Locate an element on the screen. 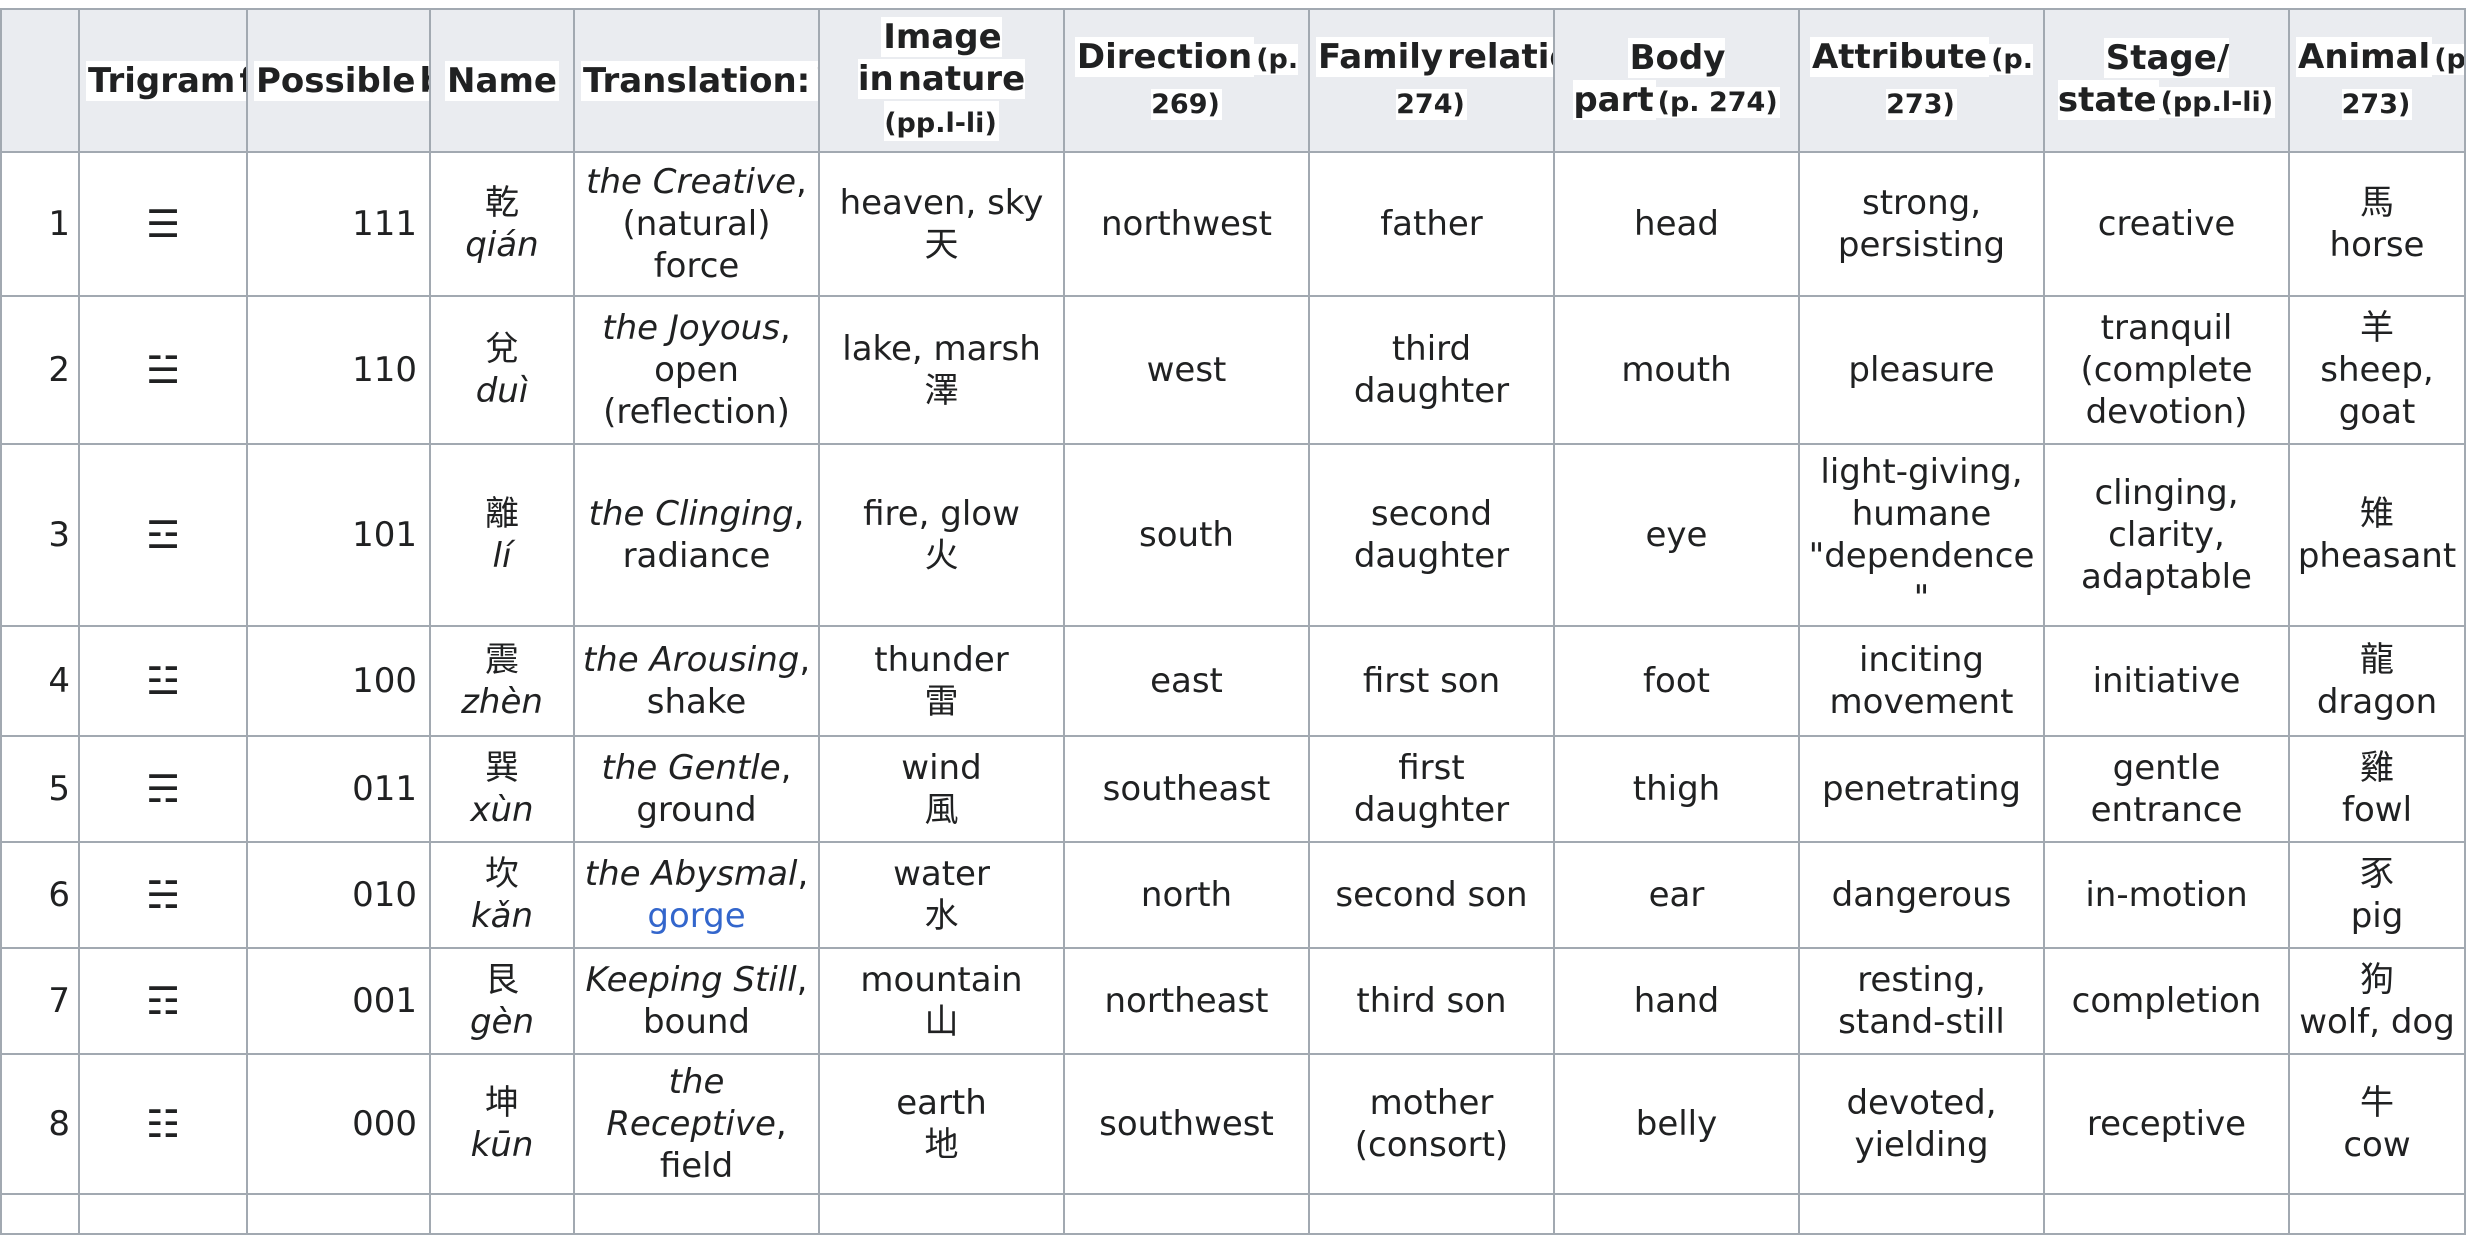 The height and width of the screenshot is (1235, 2470). header-subline: (p. 274) is located at coordinates (1717, 100).